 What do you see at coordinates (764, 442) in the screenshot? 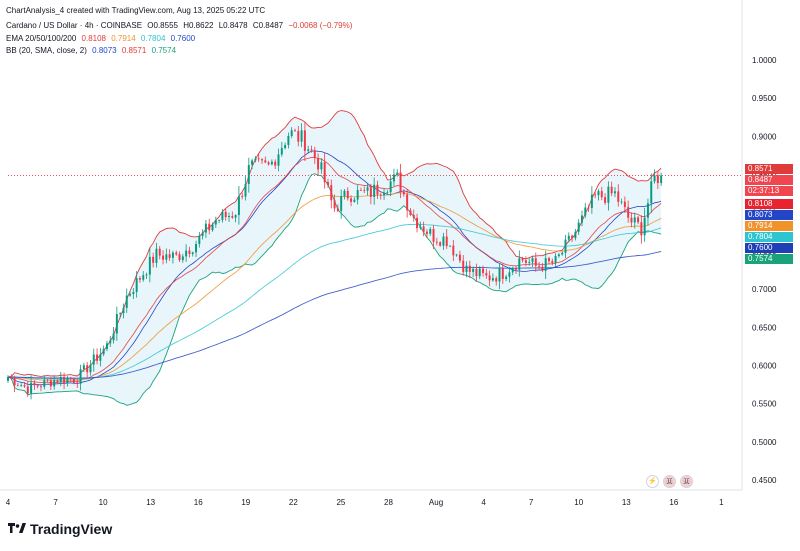
I see `y-tick-label: 0.5000` at bounding box center [764, 442].